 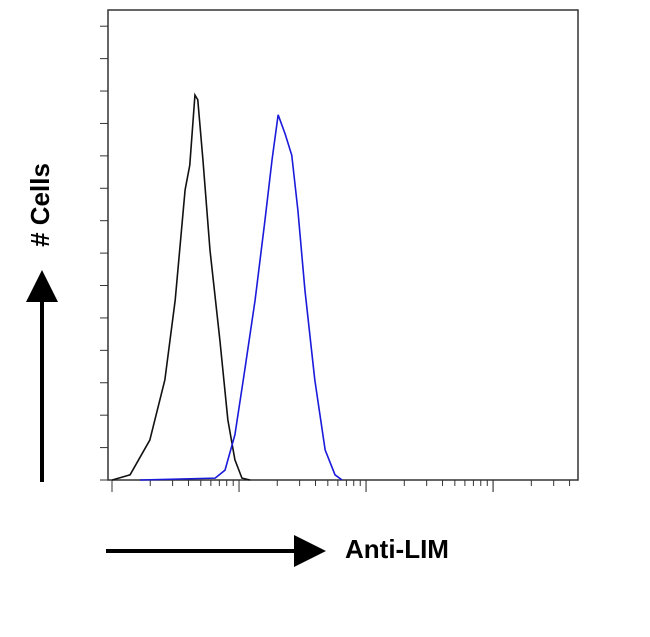 I want to click on histogram-curve, so click(x=181, y=286).